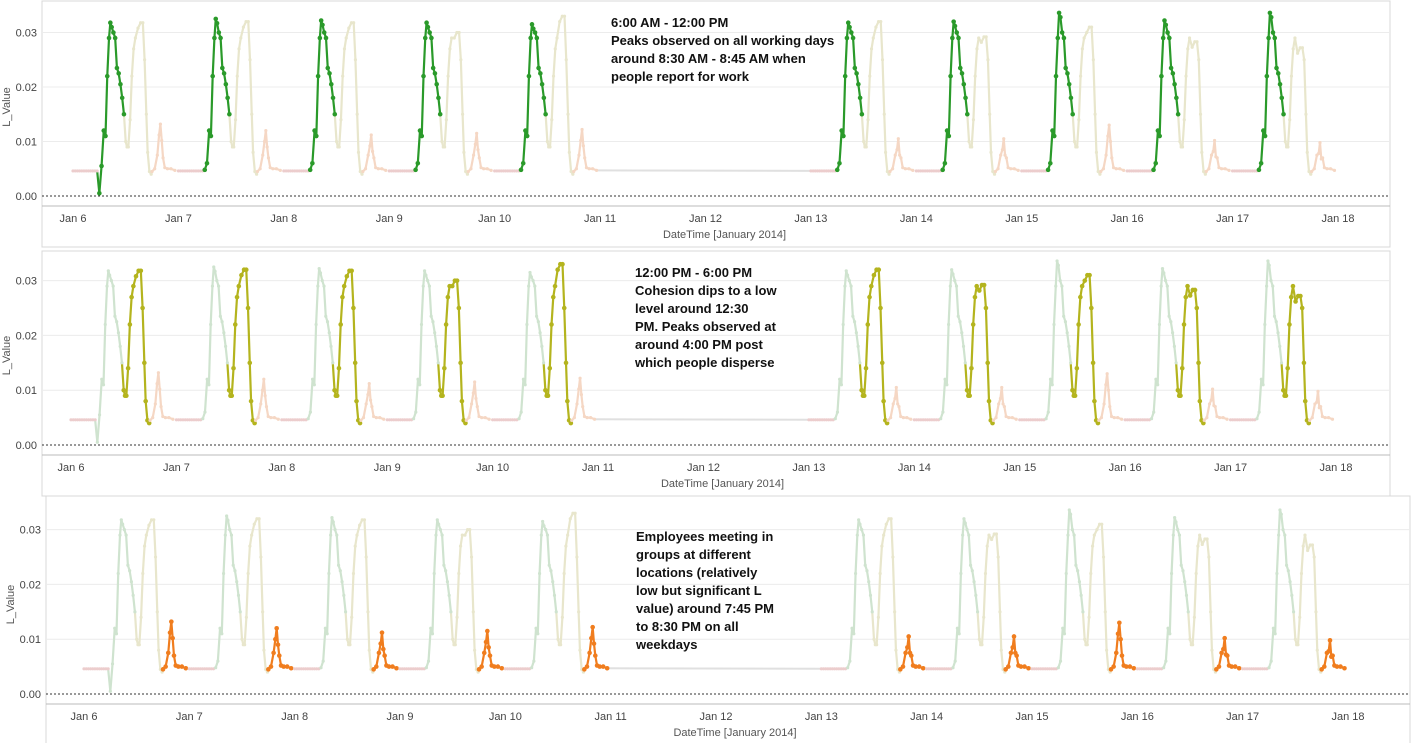  Describe the element at coordinates (722, 484) in the screenshot. I see `x-axis-title: DateTime [January 2014]` at that location.